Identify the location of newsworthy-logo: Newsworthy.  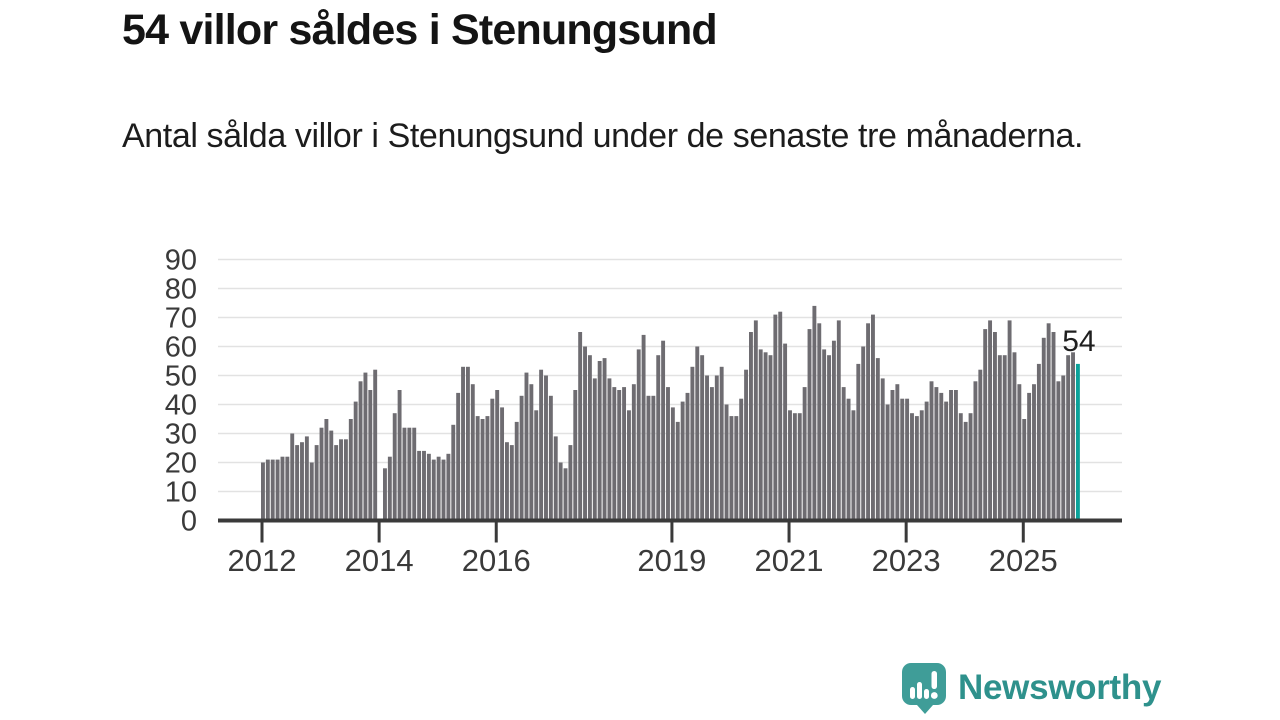
(1031, 688).